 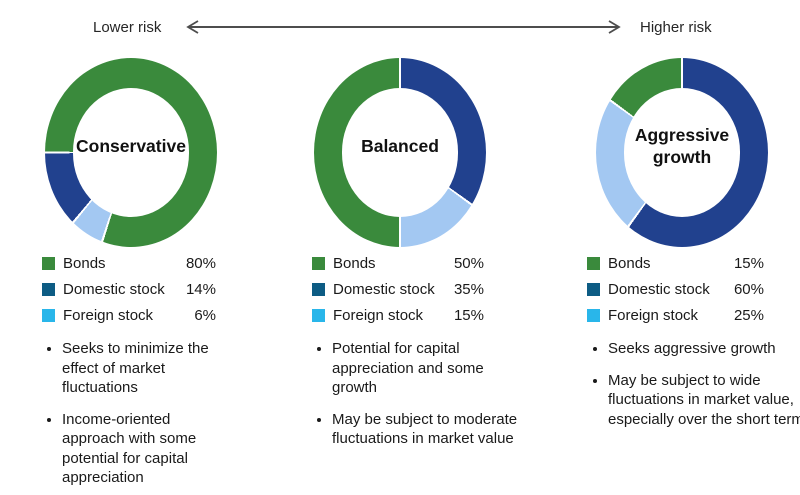 I want to click on donut-hole: Balanced, so click(x=400, y=152).